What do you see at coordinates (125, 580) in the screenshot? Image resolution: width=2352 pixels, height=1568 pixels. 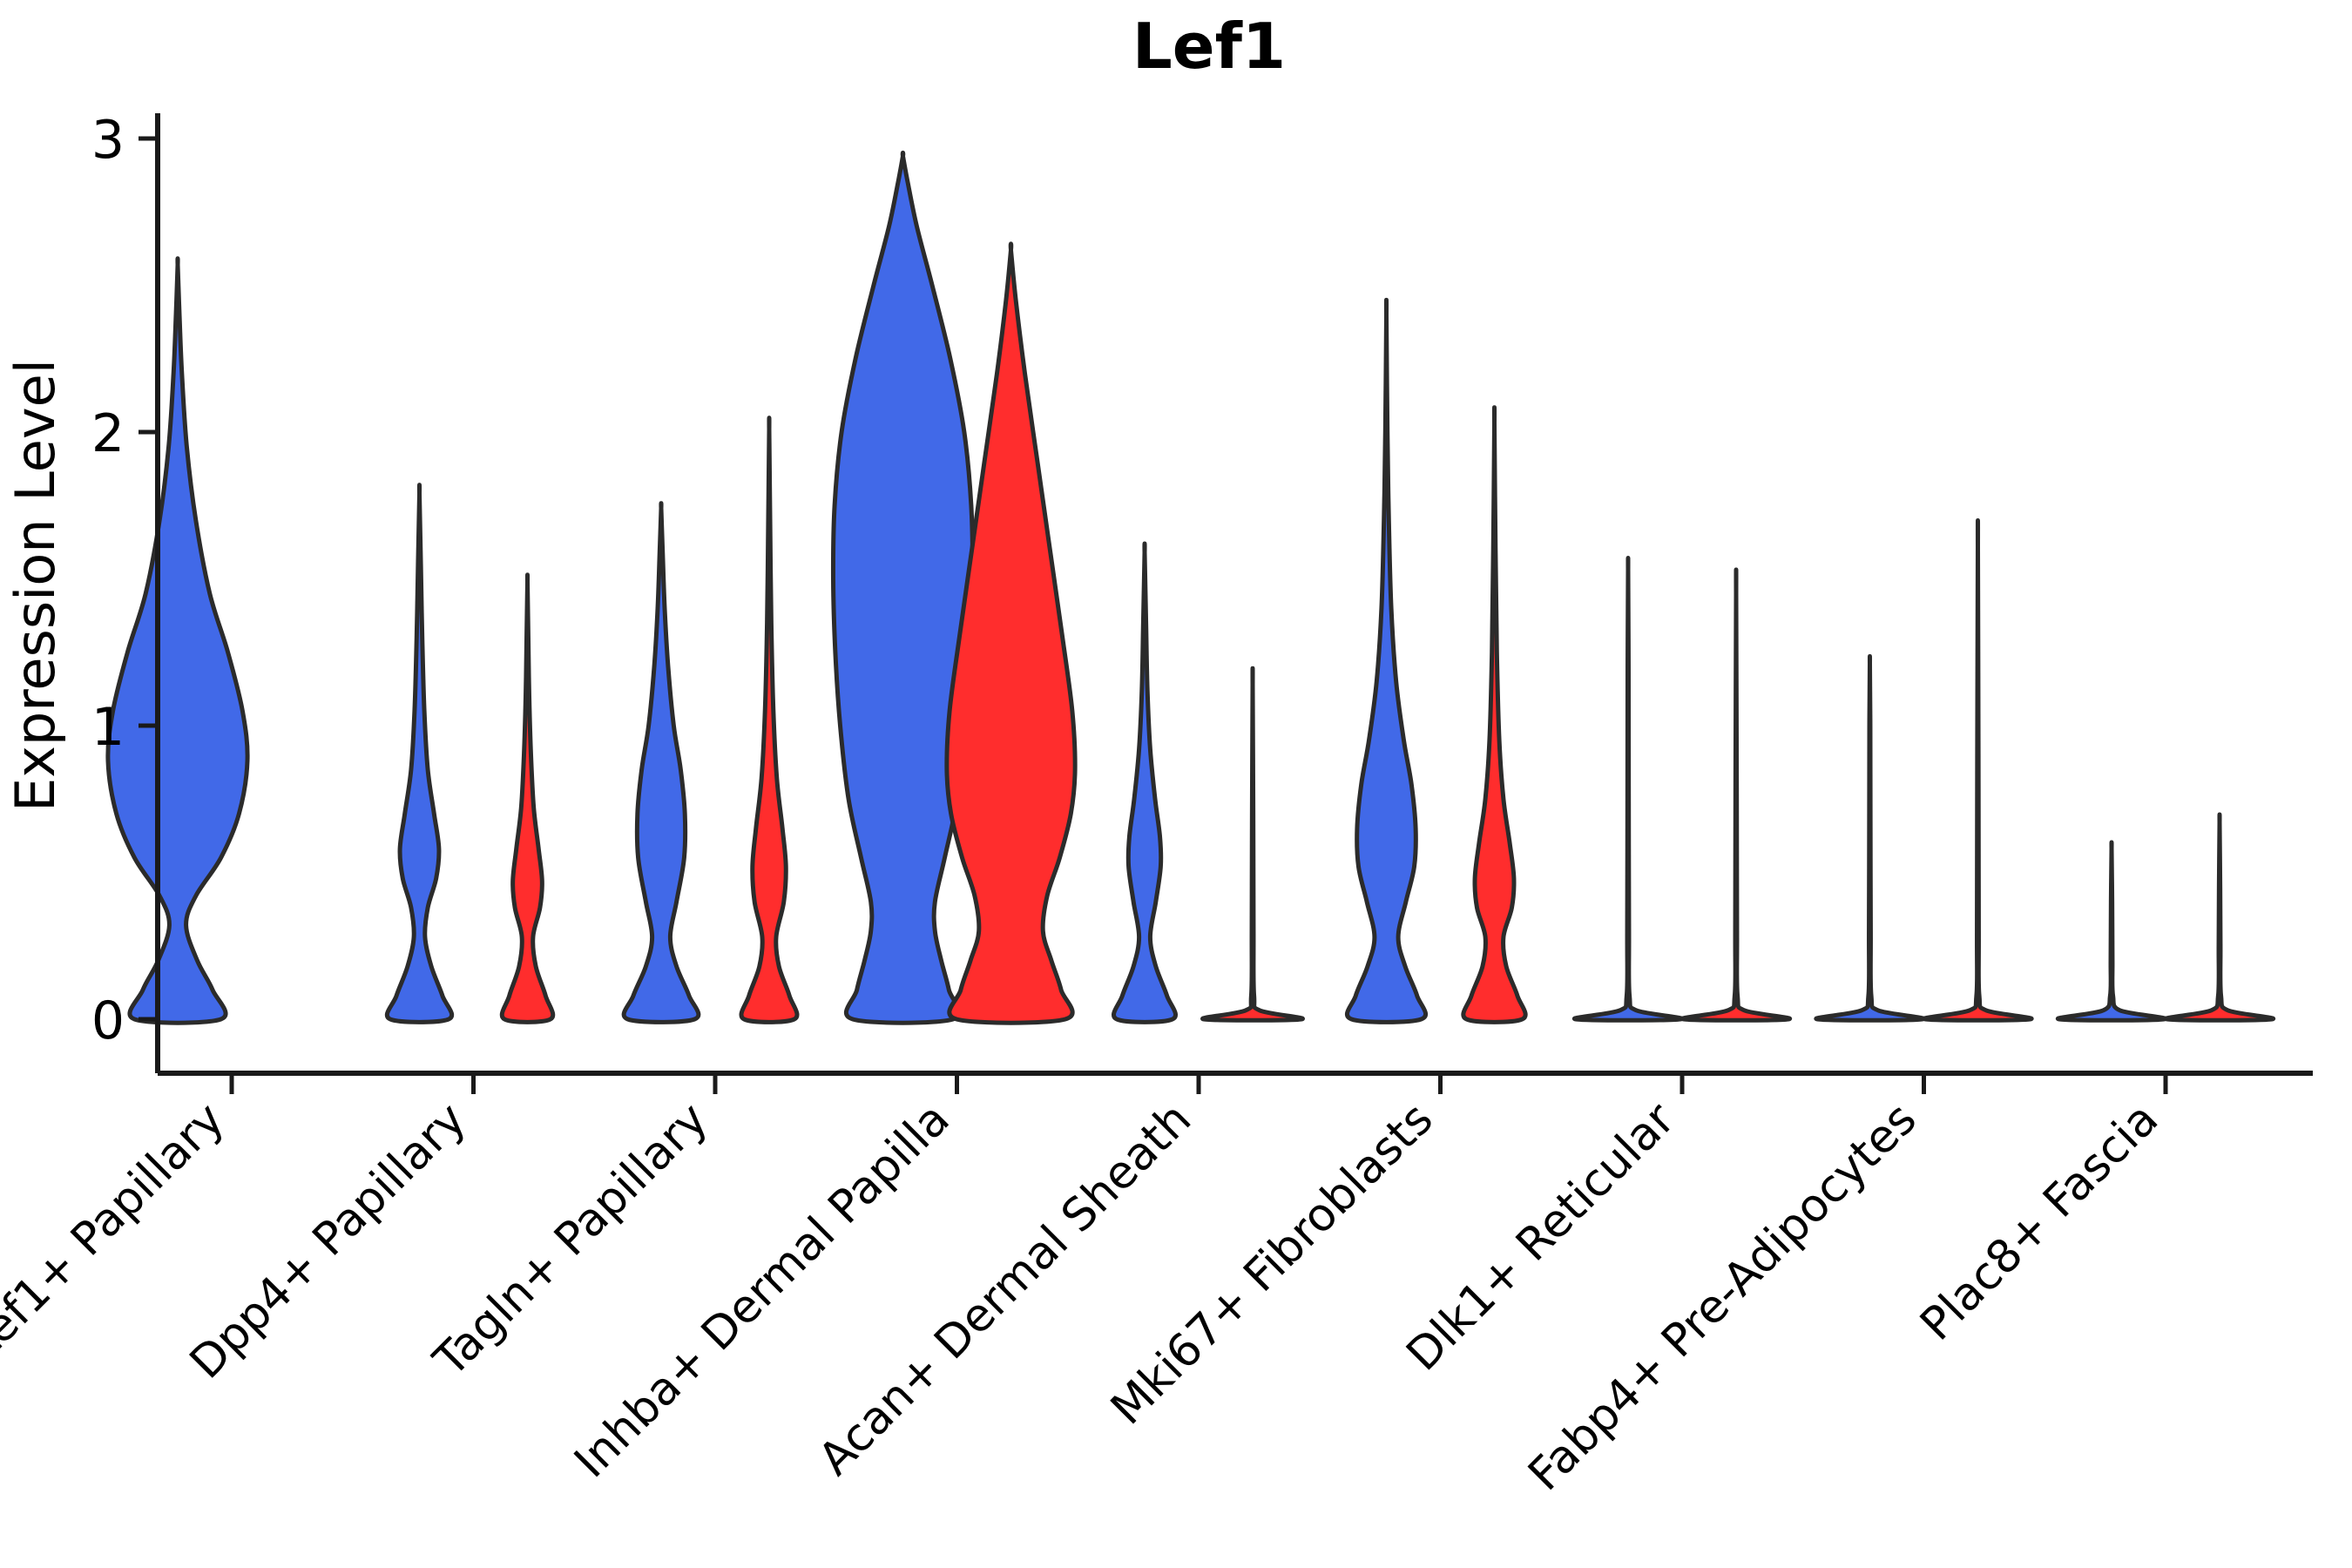 I see `y-tick-group: 0 1 2 3` at bounding box center [125, 580].